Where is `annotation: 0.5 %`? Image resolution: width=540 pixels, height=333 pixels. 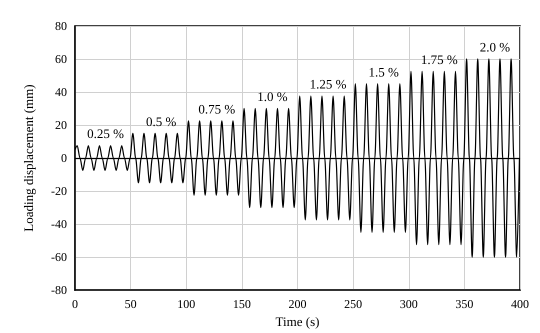 annotation: 0.5 % is located at coordinates (161, 121).